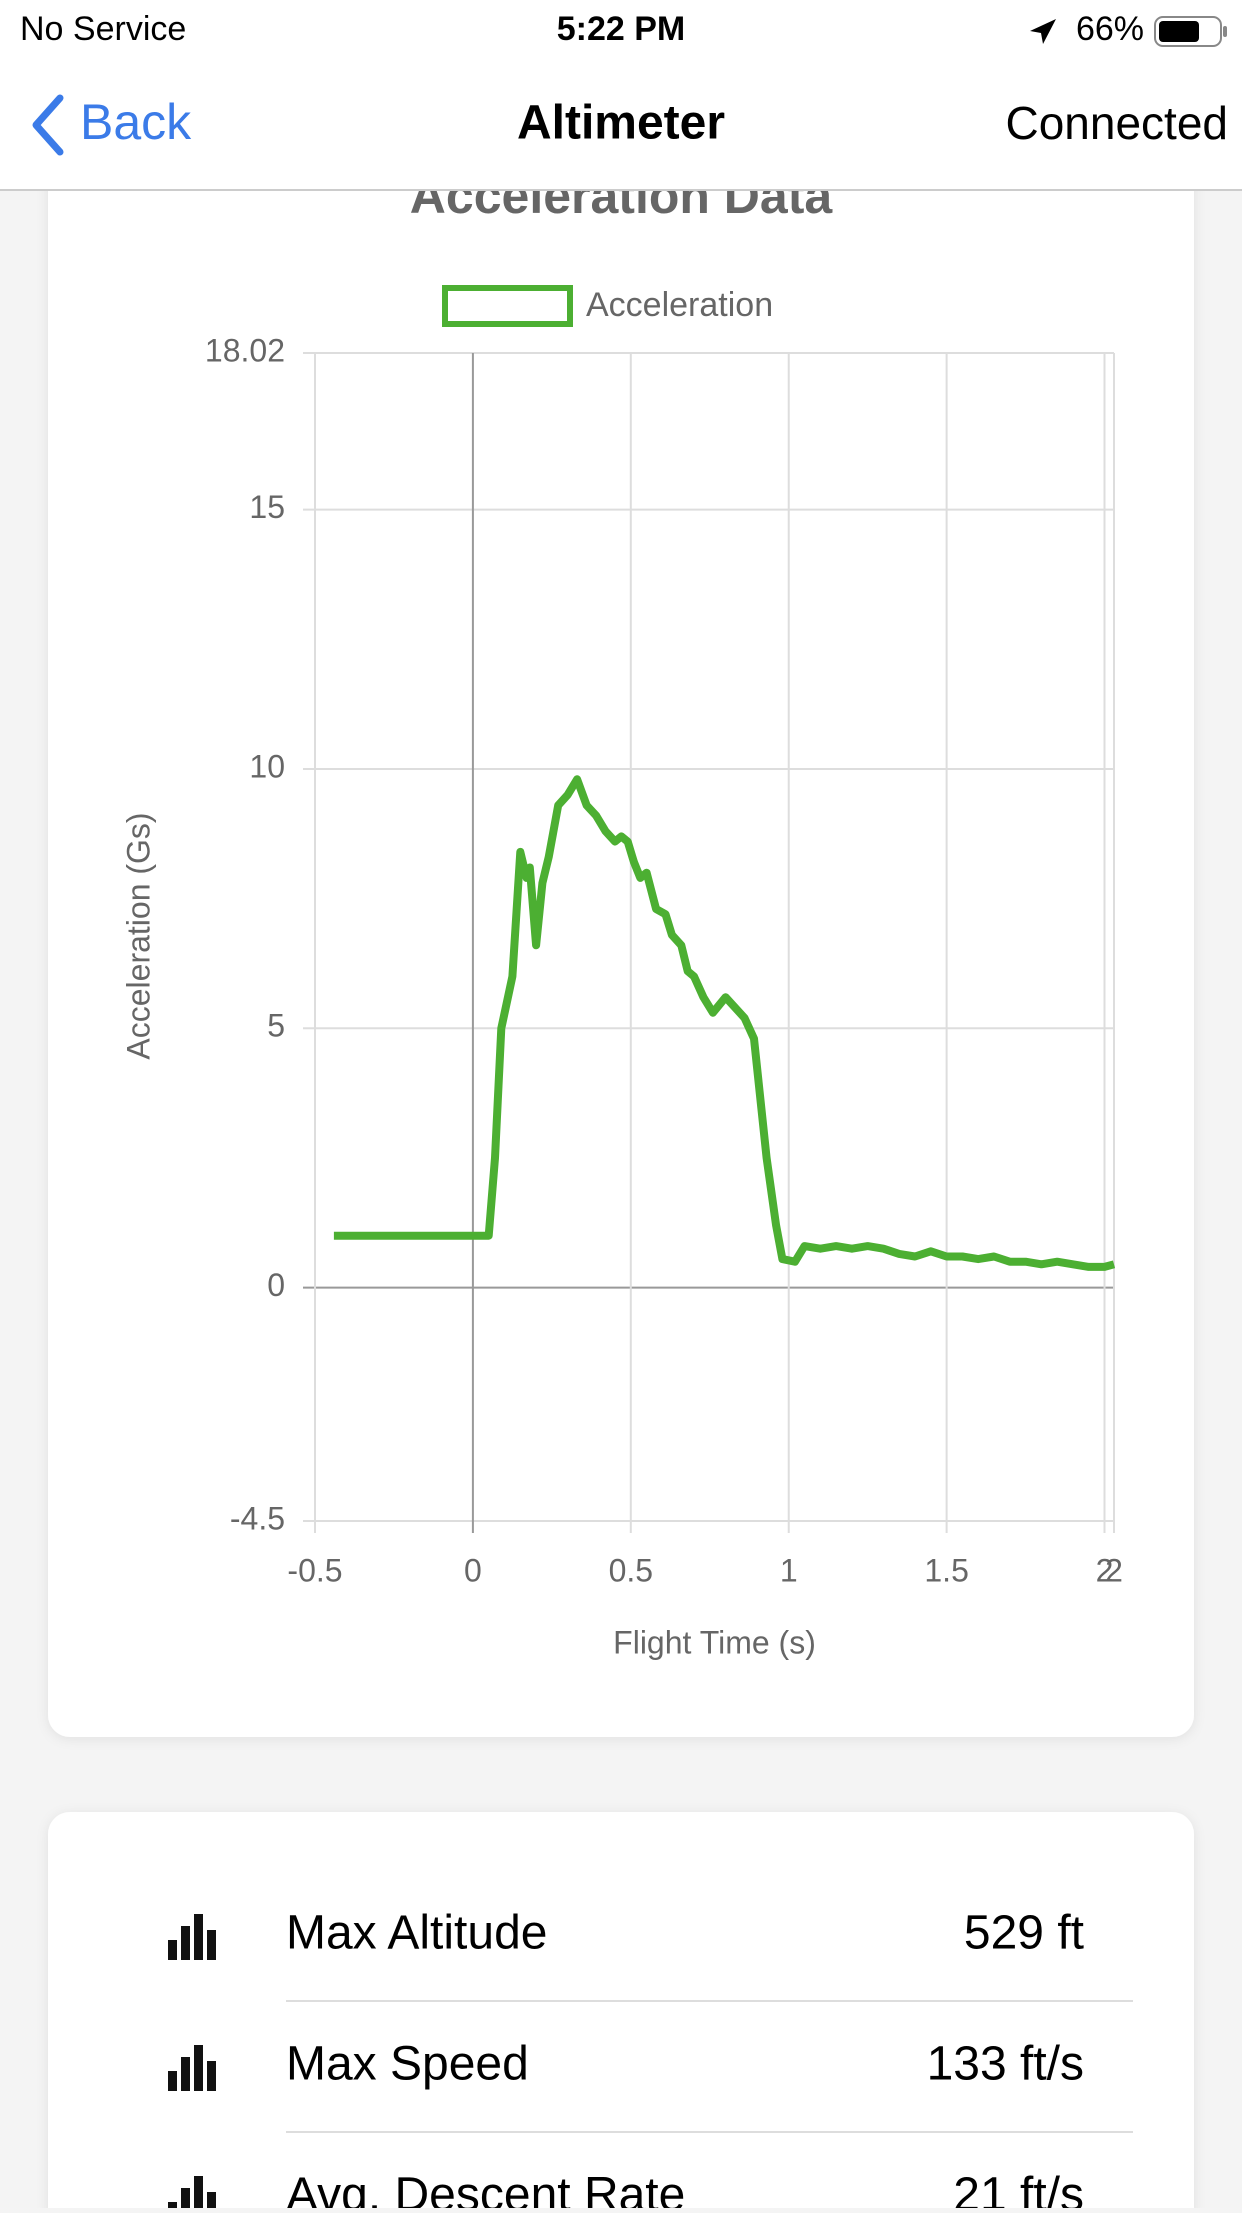 The height and width of the screenshot is (2213, 1242). I want to click on y-axis-title: Acceleration (Gs), so click(138, 935).